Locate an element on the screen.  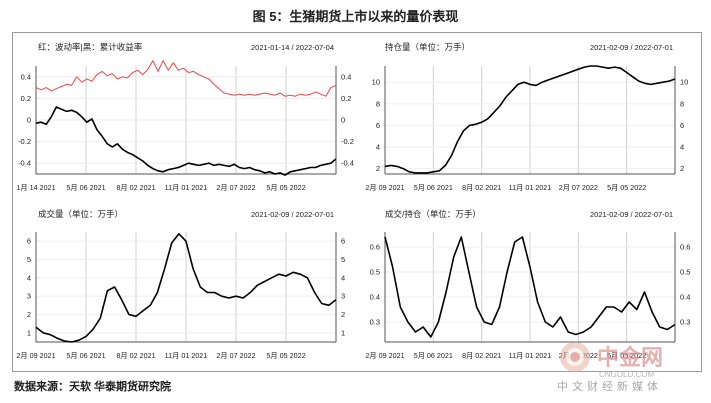
y-tick-label-left: 0.2 is located at coordinates (26, 98).